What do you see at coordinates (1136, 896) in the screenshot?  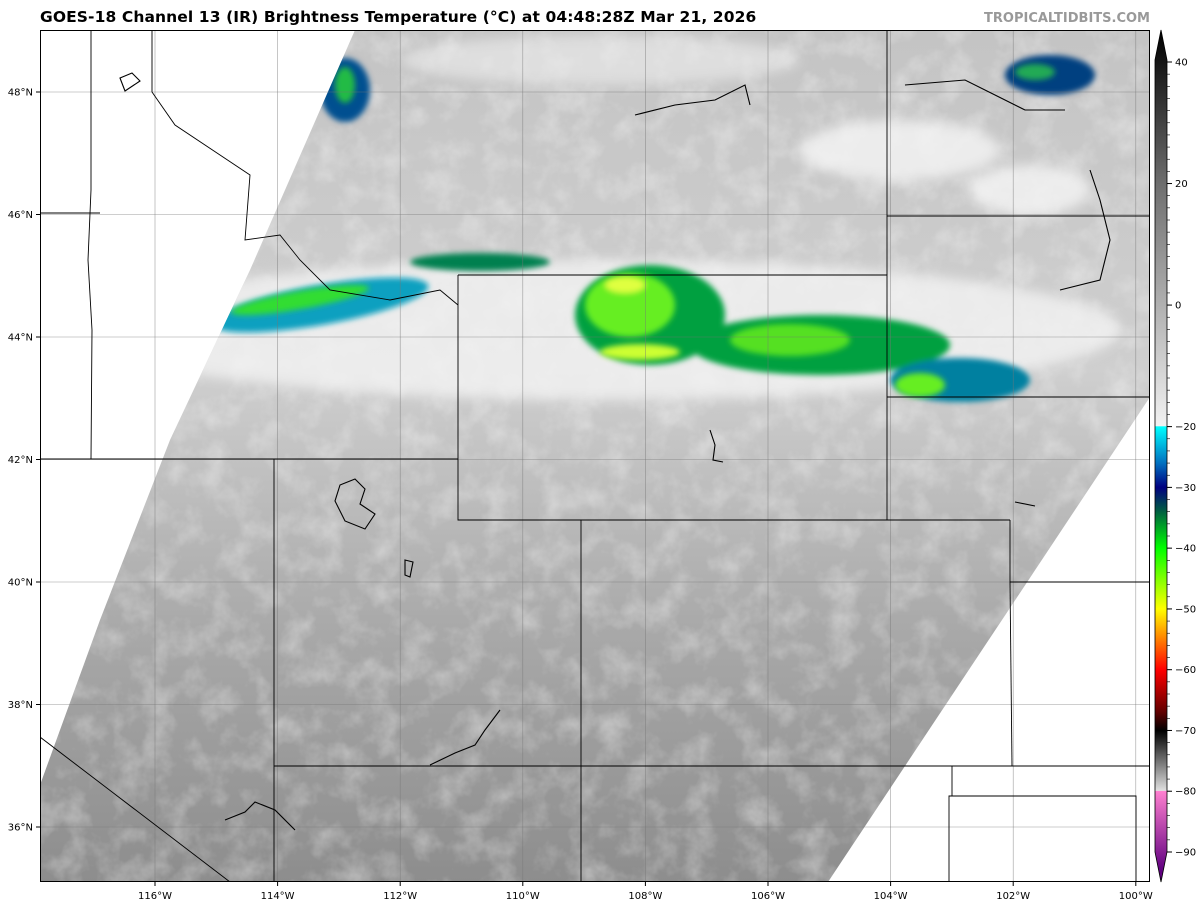 I see `longitude-label: 100°W` at bounding box center [1136, 896].